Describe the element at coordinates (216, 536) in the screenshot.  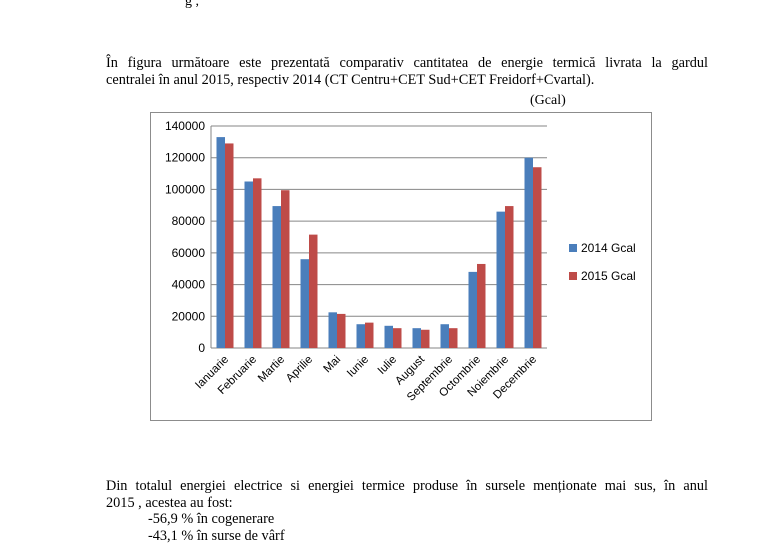
I see `peak-source-share: -43,1 % în surse de vârf` at that location.